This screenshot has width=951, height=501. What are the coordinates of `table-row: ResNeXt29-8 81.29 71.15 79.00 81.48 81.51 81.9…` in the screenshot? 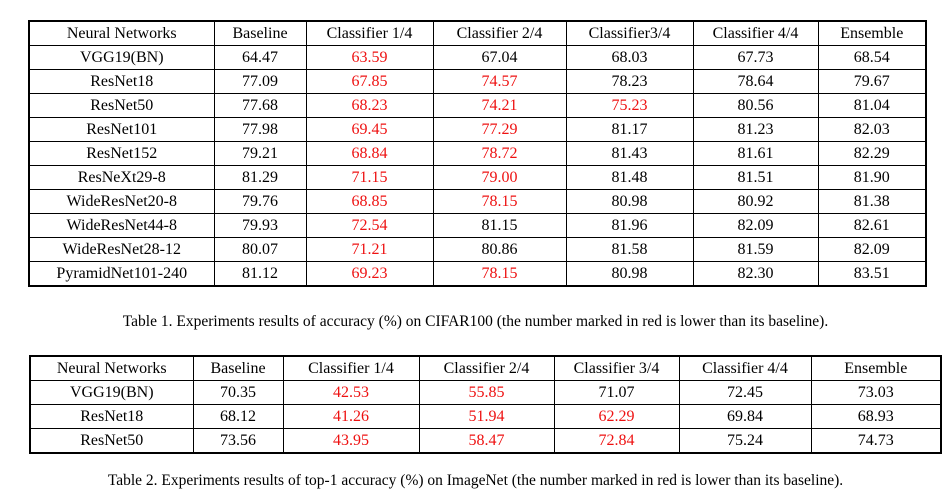 It's located at (477, 177).